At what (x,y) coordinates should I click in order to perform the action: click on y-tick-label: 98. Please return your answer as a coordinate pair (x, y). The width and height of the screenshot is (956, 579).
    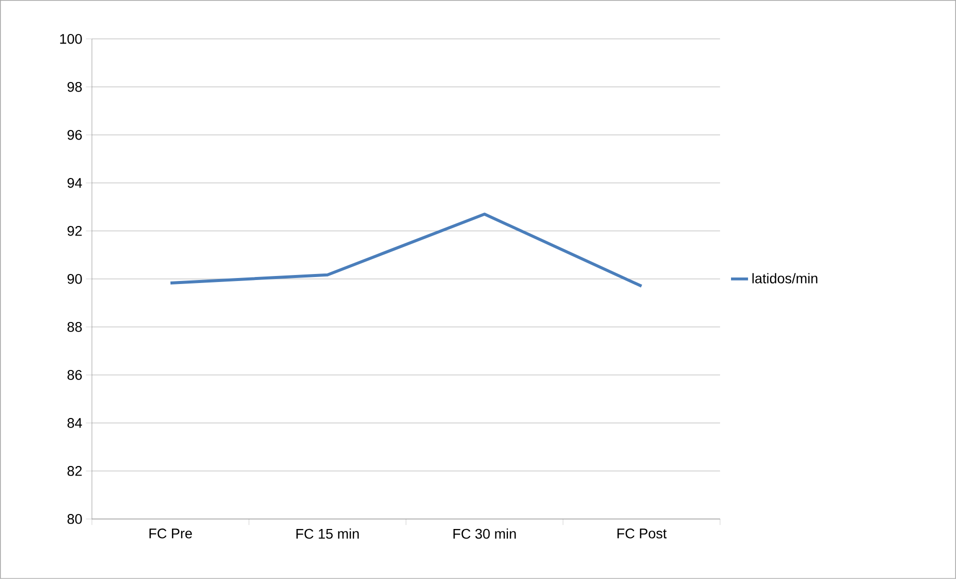
    Looking at the image, I should click on (75, 87).